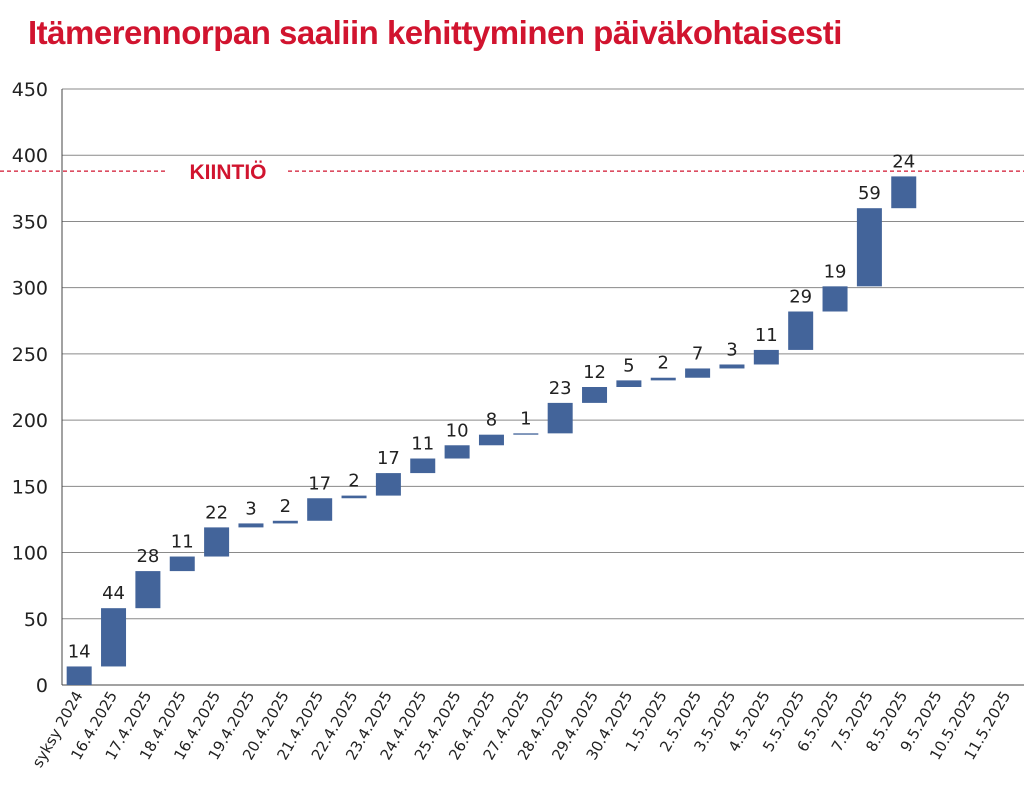 This screenshot has width=1024, height=798. I want to click on y-tick-label: 250, so click(30, 355).